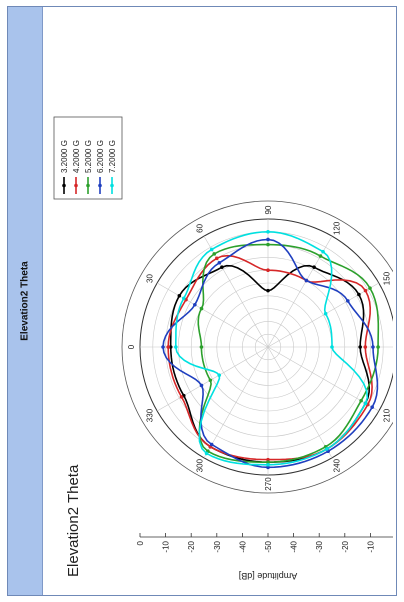 This screenshot has width=404, height=602. What do you see at coordinates (100, 156) in the screenshot?
I see `legend-label: 6.2000 G` at bounding box center [100, 156].